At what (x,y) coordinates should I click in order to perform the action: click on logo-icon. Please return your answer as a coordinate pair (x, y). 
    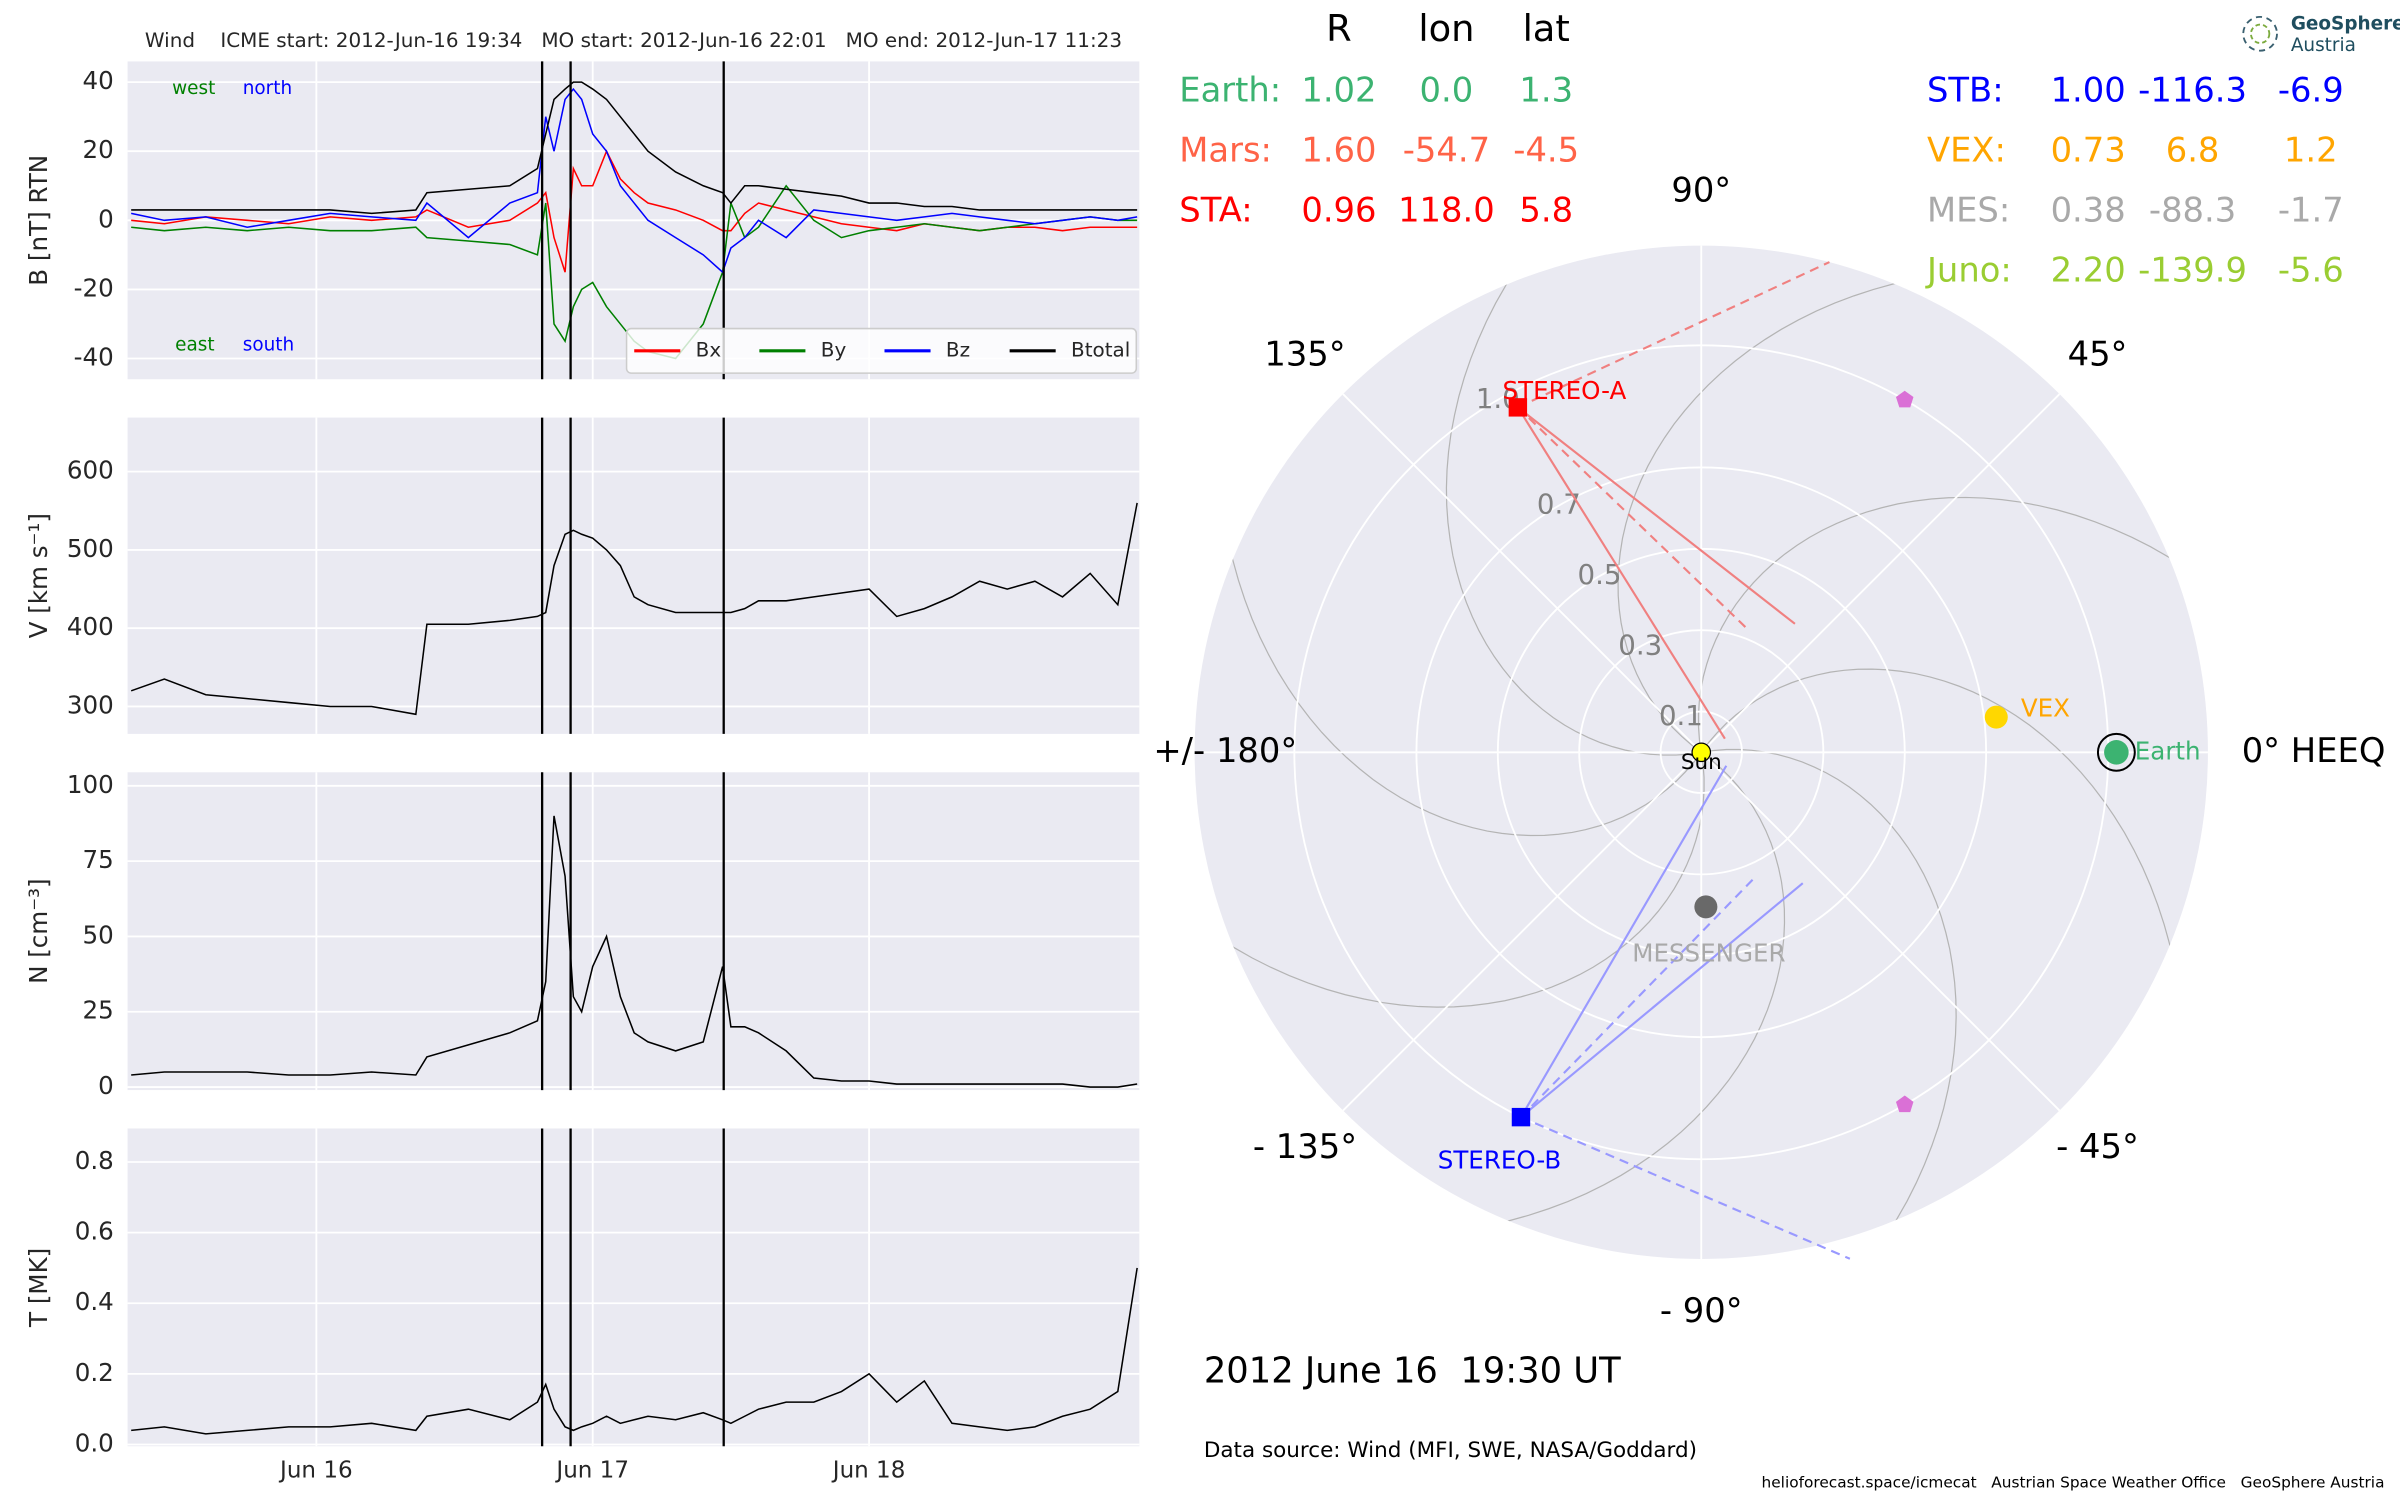
    Looking at the image, I should click on (2260, 33).